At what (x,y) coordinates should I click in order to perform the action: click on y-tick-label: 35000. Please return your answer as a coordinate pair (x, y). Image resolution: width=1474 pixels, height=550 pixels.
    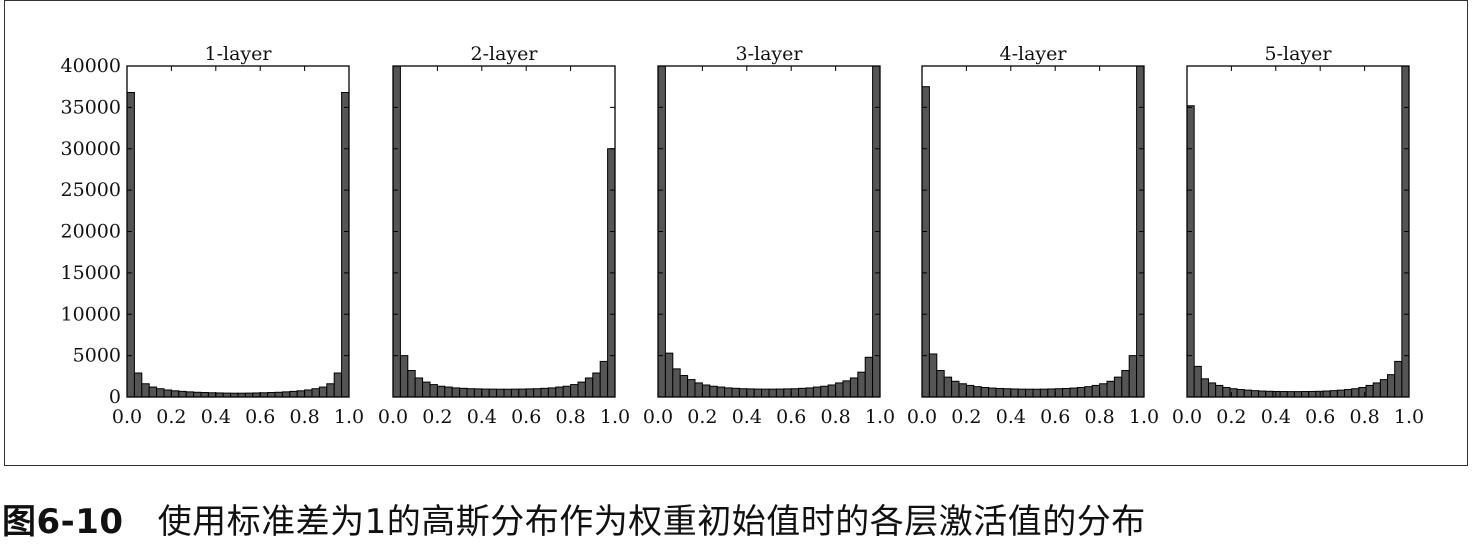
    Looking at the image, I should click on (91, 107).